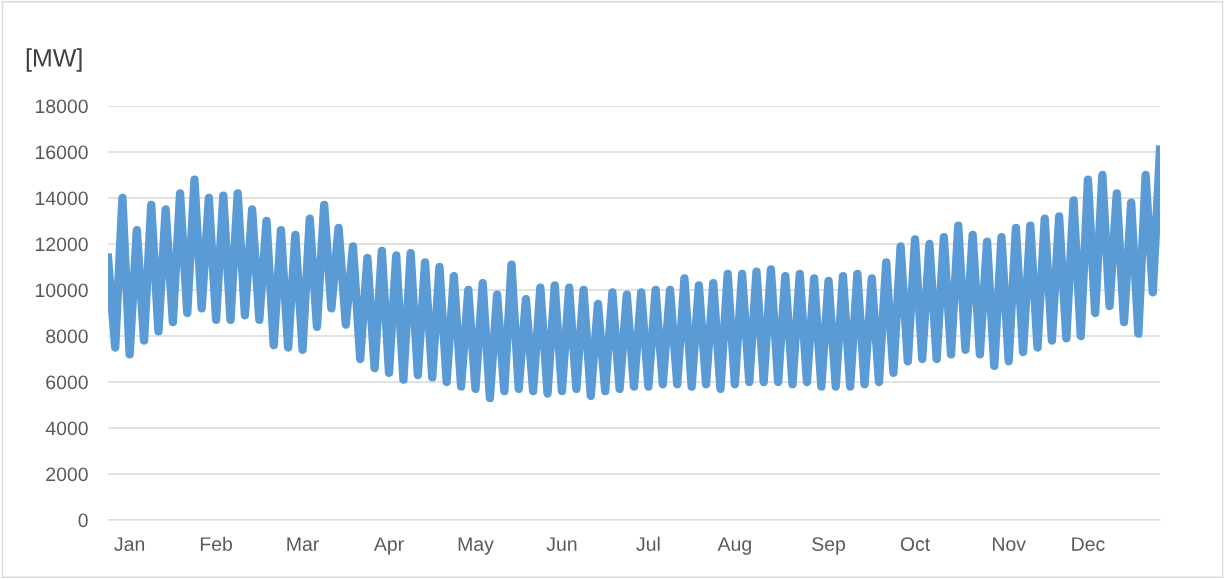  Describe the element at coordinates (67, 382) in the screenshot. I see `y-tick-label: 6000` at that location.